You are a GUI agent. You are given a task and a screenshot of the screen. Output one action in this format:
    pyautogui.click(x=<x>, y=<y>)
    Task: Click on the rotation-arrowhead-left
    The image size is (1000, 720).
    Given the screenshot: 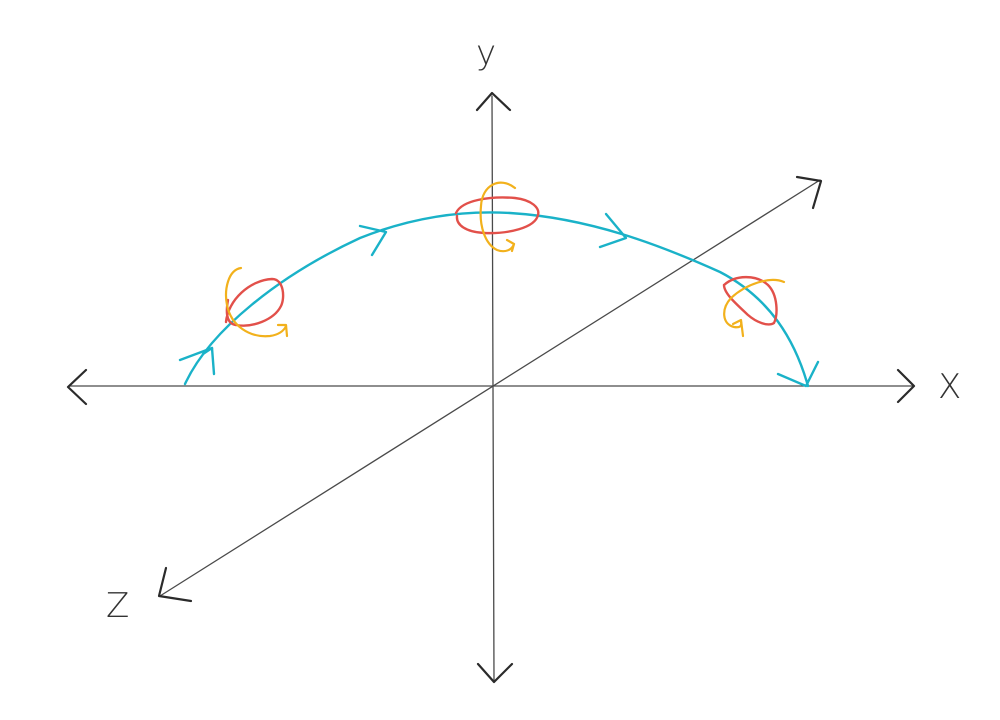 What is the action you would take?
    pyautogui.click(x=282, y=330)
    